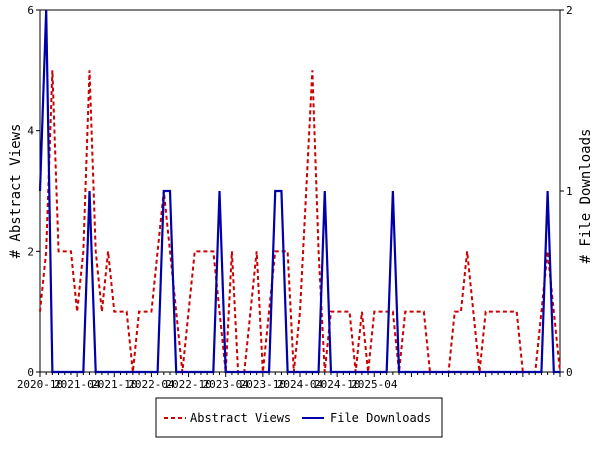  What do you see at coordinates (40, 384) in the screenshot?
I see `x-tick-label: 2020-10` at bounding box center [40, 384].